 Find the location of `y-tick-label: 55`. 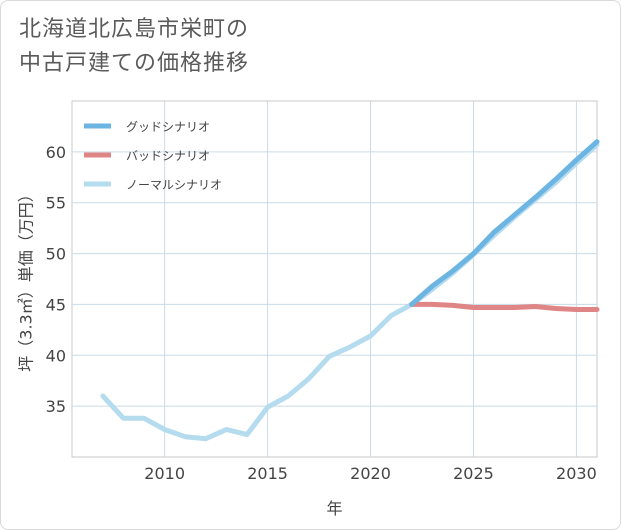

y-tick-label: 55 is located at coordinates (56, 203).